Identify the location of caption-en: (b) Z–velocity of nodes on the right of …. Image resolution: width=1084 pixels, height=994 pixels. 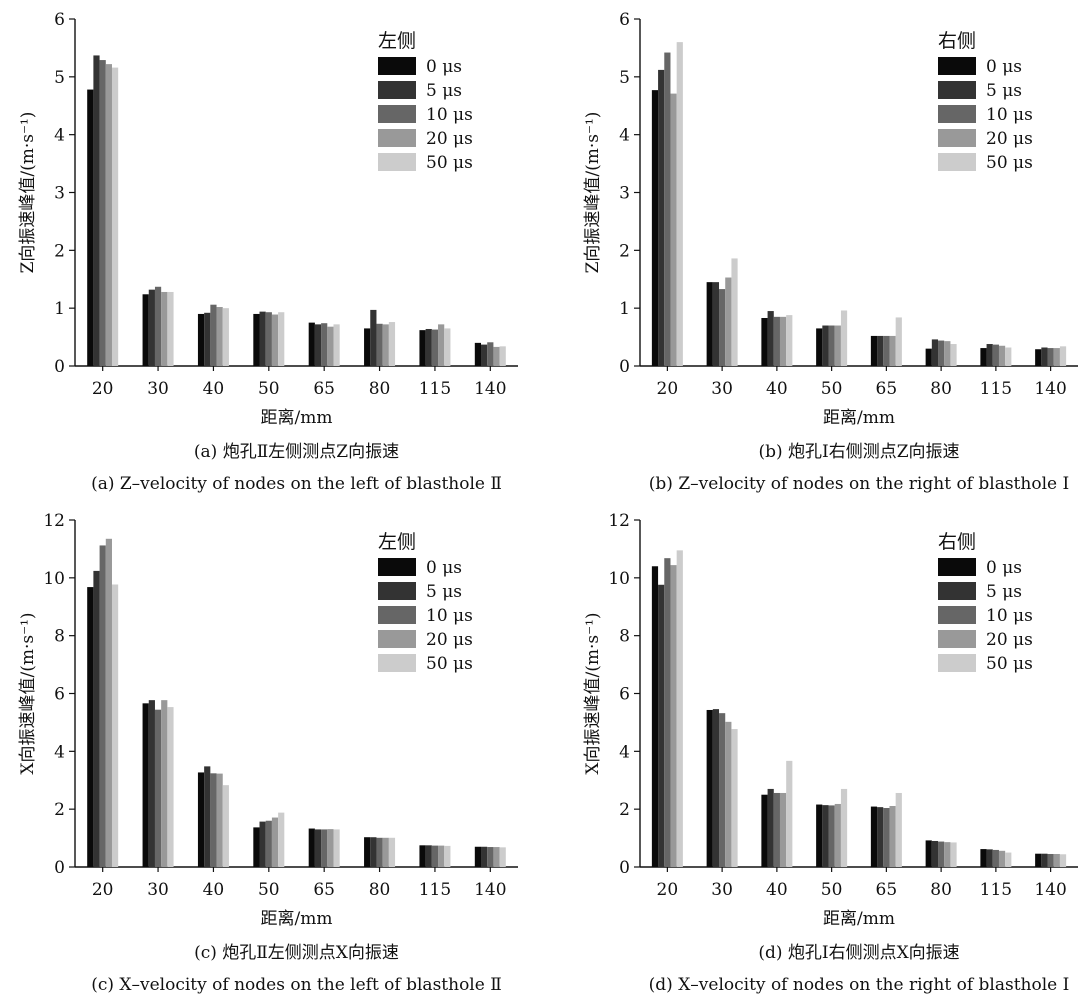
(859, 484).